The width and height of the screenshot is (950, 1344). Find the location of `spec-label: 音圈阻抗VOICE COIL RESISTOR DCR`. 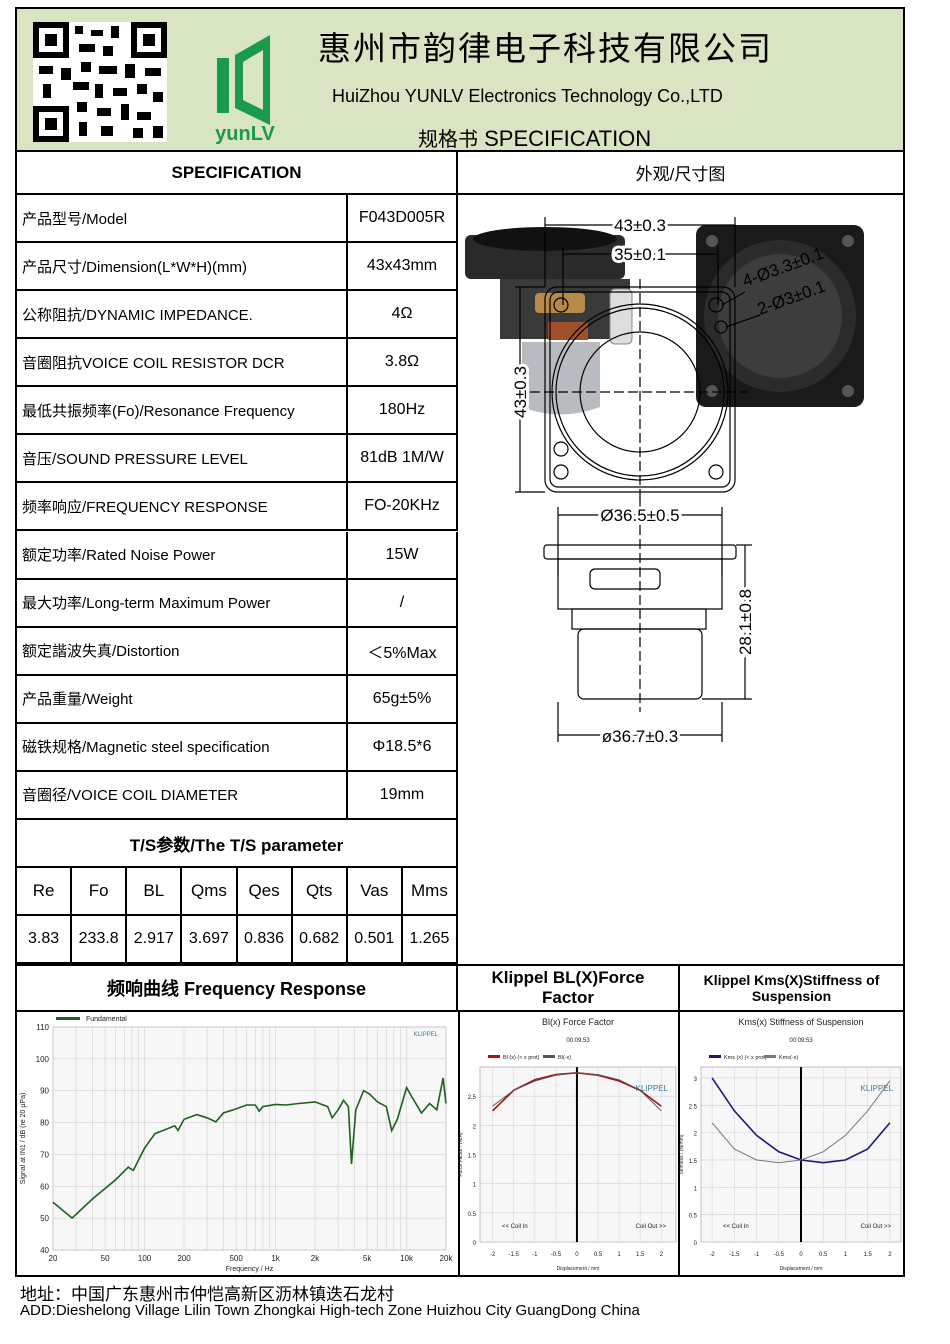

spec-label: 音圈阻抗VOICE COIL RESISTOR DCR is located at coordinates (182, 363).